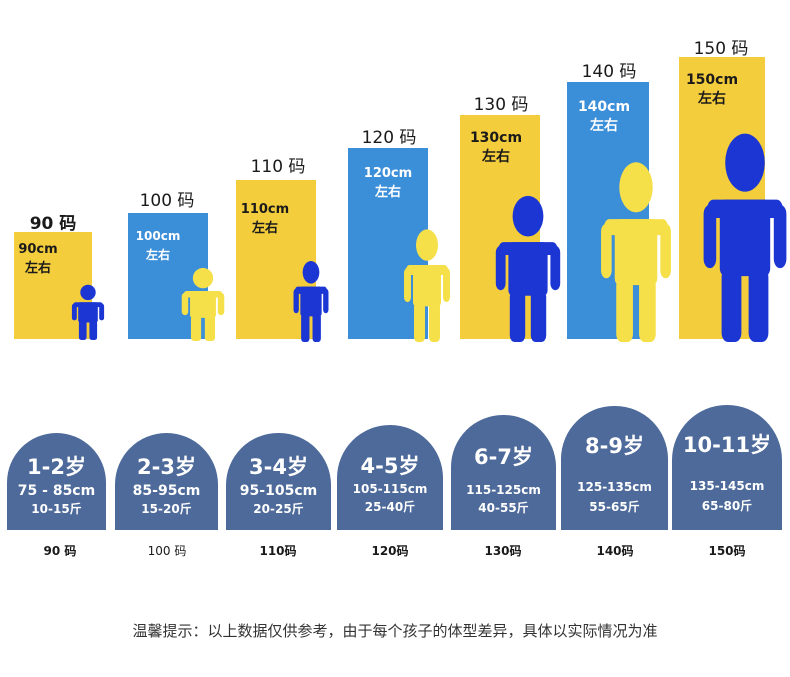 The width and height of the screenshot is (790, 677). Describe the element at coordinates (721, 49) in the screenshot. I see `size-code-top: 150 码` at that location.